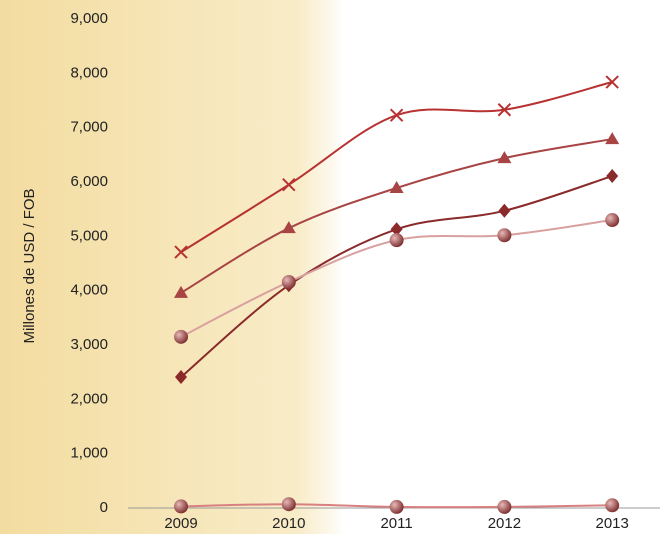 This screenshot has width=662, height=534. What do you see at coordinates (612, 523) in the screenshot?
I see `x-tick-label: 2013` at bounding box center [612, 523].